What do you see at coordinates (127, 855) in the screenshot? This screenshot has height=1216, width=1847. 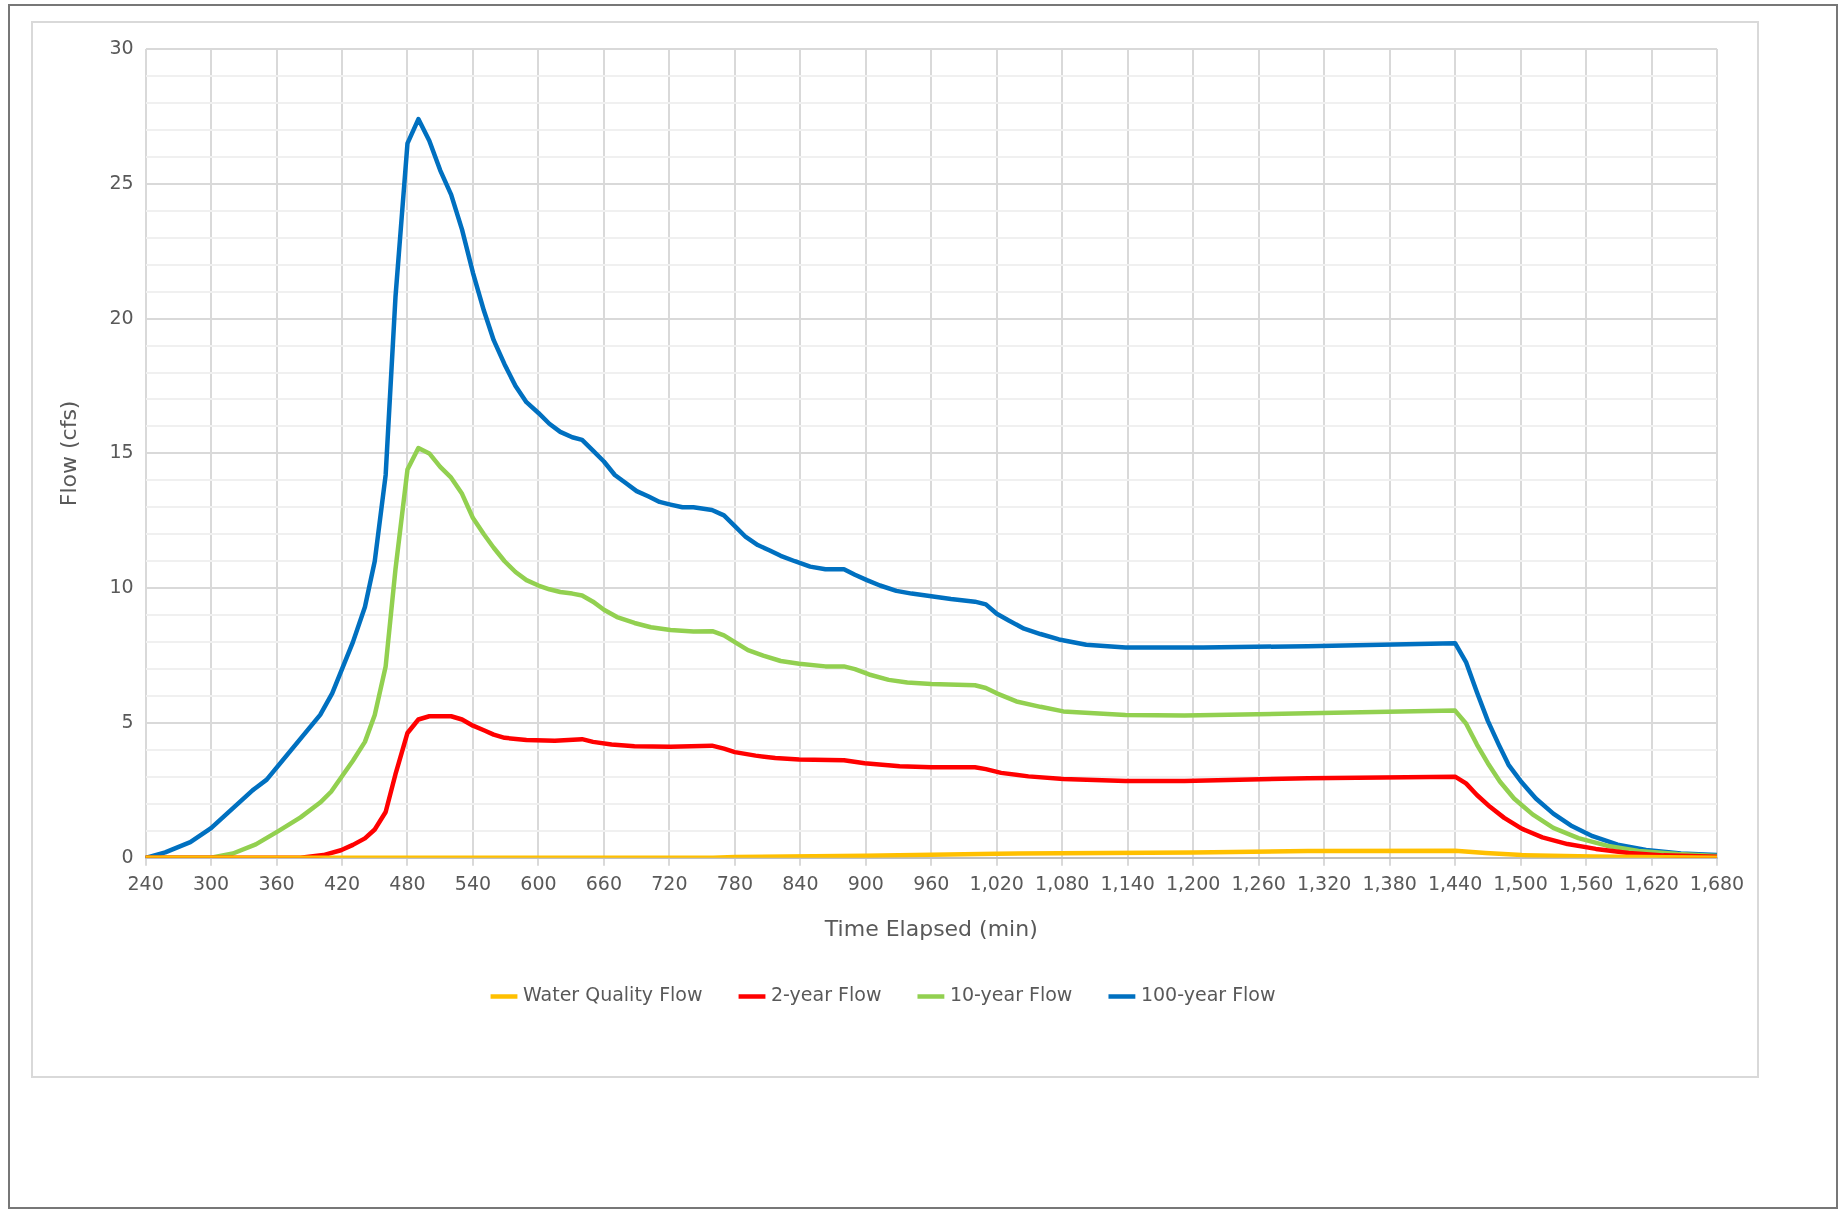 I see `y-tick-label: 0` at bounding box center [127, 855].